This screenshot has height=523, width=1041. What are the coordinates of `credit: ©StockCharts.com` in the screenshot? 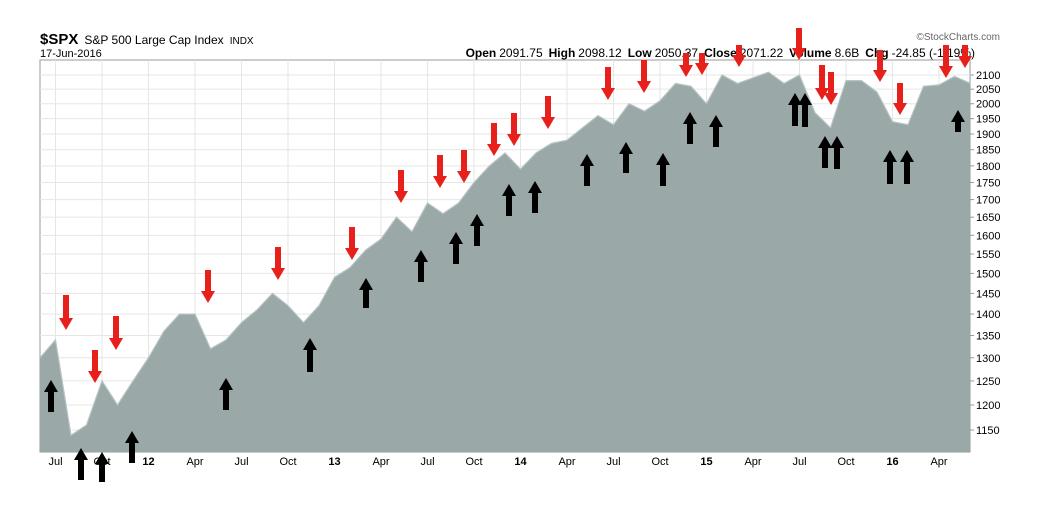 It's located at (958, 37).